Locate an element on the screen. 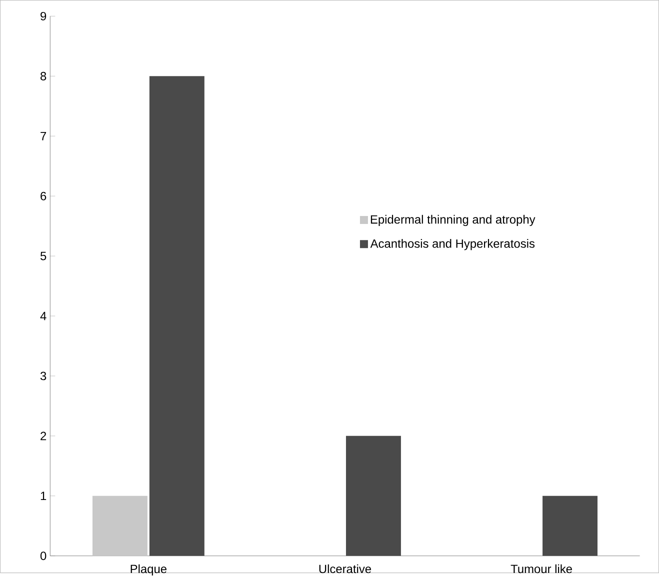  legend-label: Epidermal thinning and atrophy is located at coordinates (453, 220).